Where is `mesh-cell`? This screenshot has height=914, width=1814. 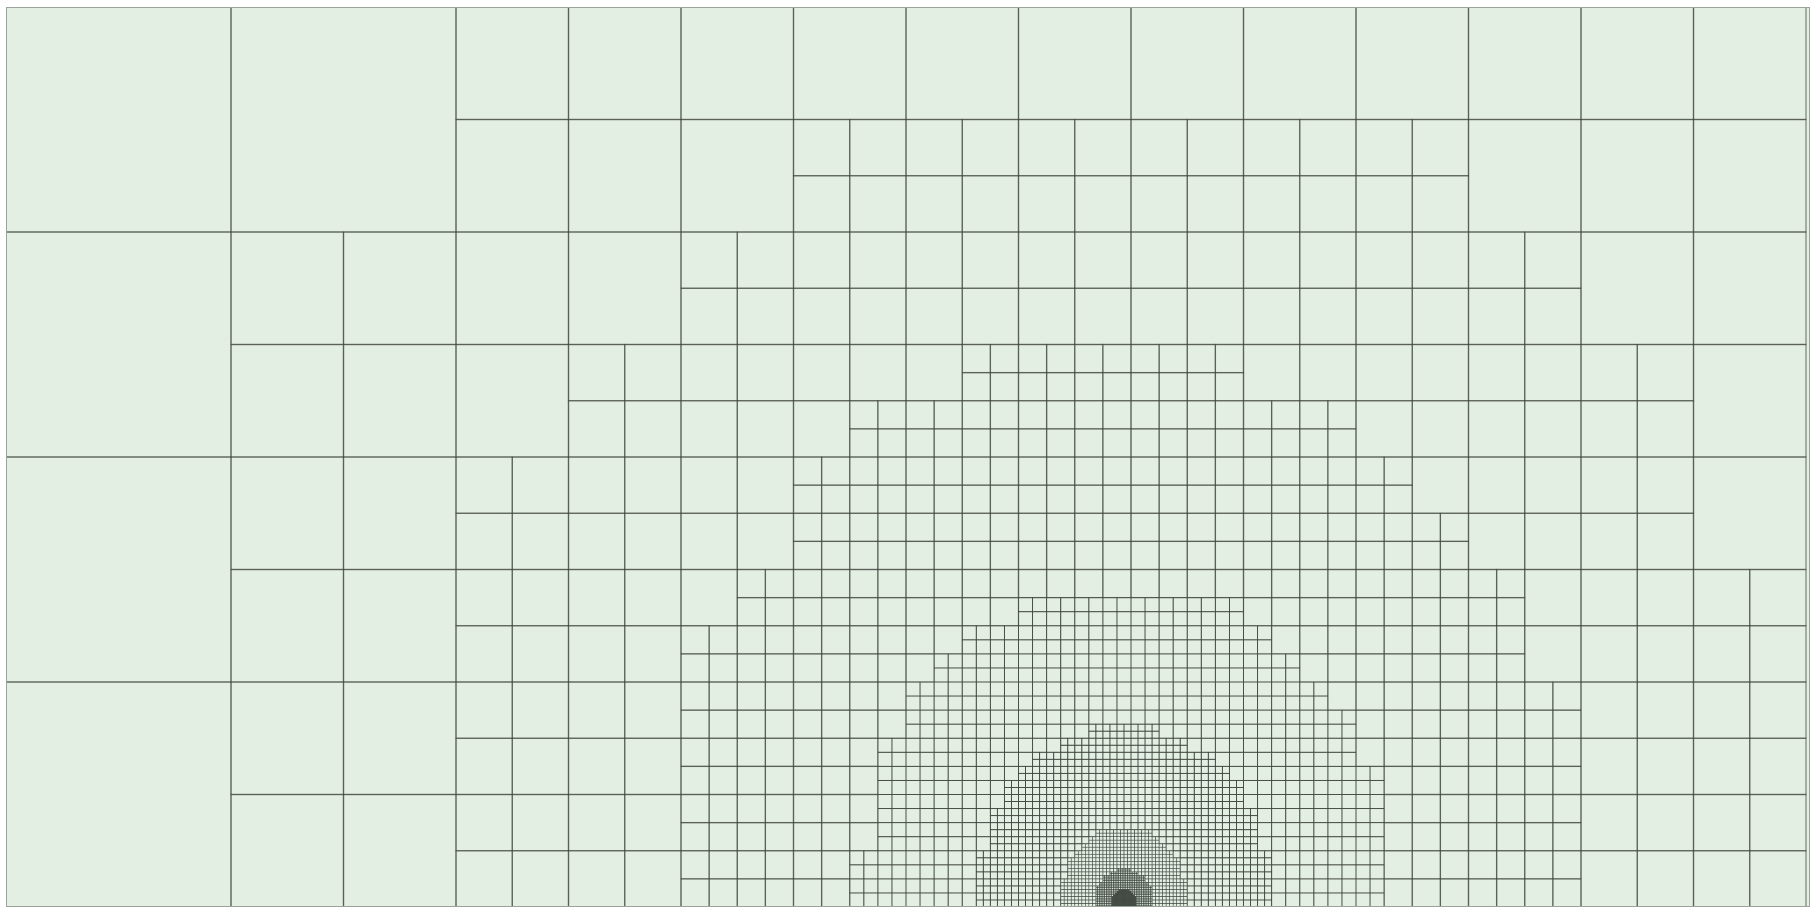 mesh-cell is located at coordinates (1778, 878).